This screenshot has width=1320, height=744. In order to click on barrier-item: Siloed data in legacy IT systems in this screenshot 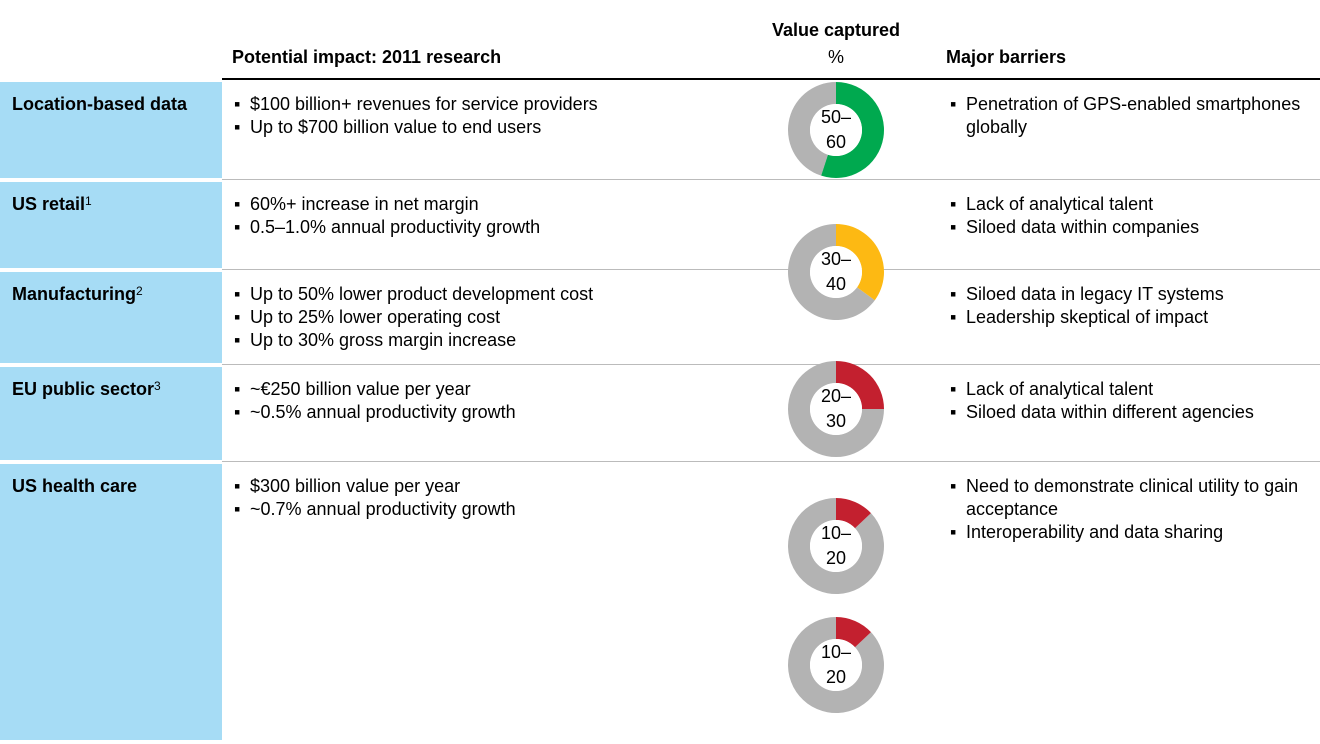, I will do `click(1133, 294)`.